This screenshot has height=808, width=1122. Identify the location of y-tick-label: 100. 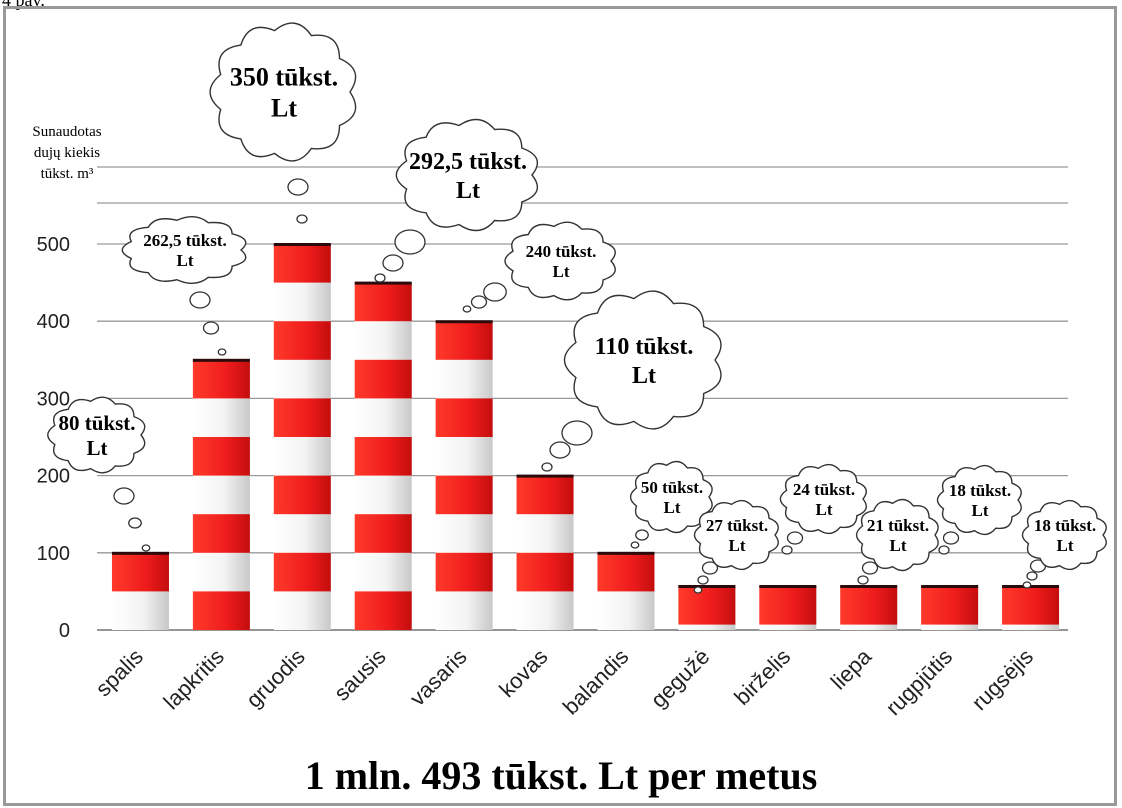
(53, 554).